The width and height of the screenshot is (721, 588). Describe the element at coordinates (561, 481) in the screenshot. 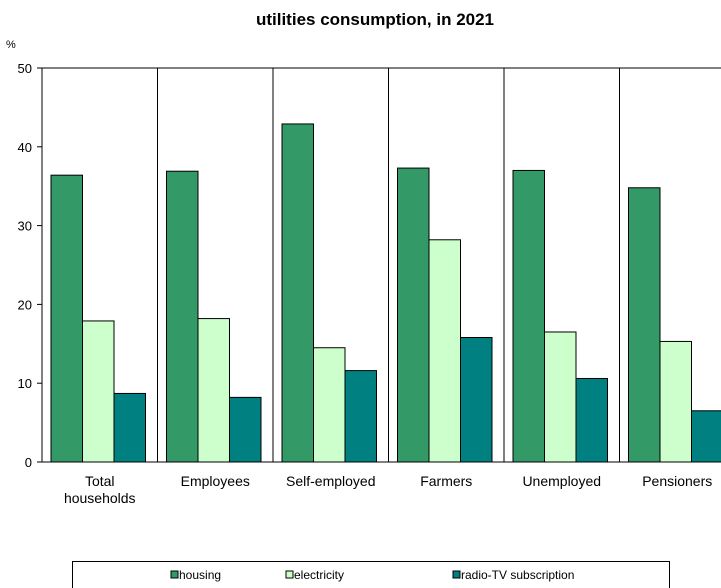

I see `x-category-label: Unemployed` at that location.